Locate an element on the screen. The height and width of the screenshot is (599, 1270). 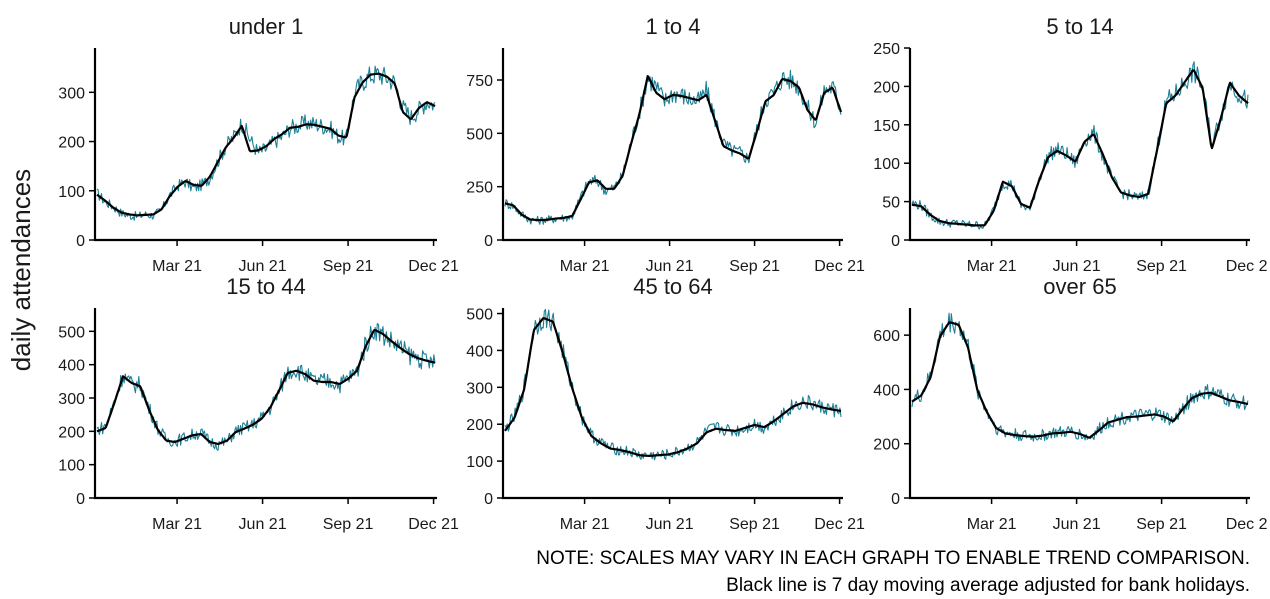
panel-title: 1 to 4 is located at coordinates (672, 26).